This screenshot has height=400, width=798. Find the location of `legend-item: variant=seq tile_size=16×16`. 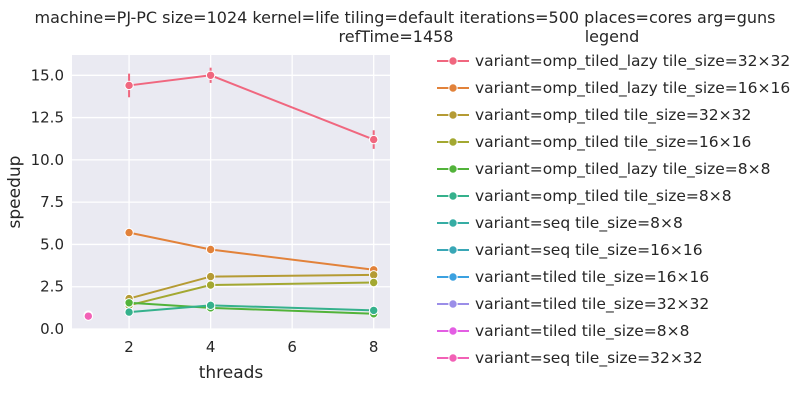

legend-item: variant=seq tile_size=16×16 is located at coordinates (570, 250).